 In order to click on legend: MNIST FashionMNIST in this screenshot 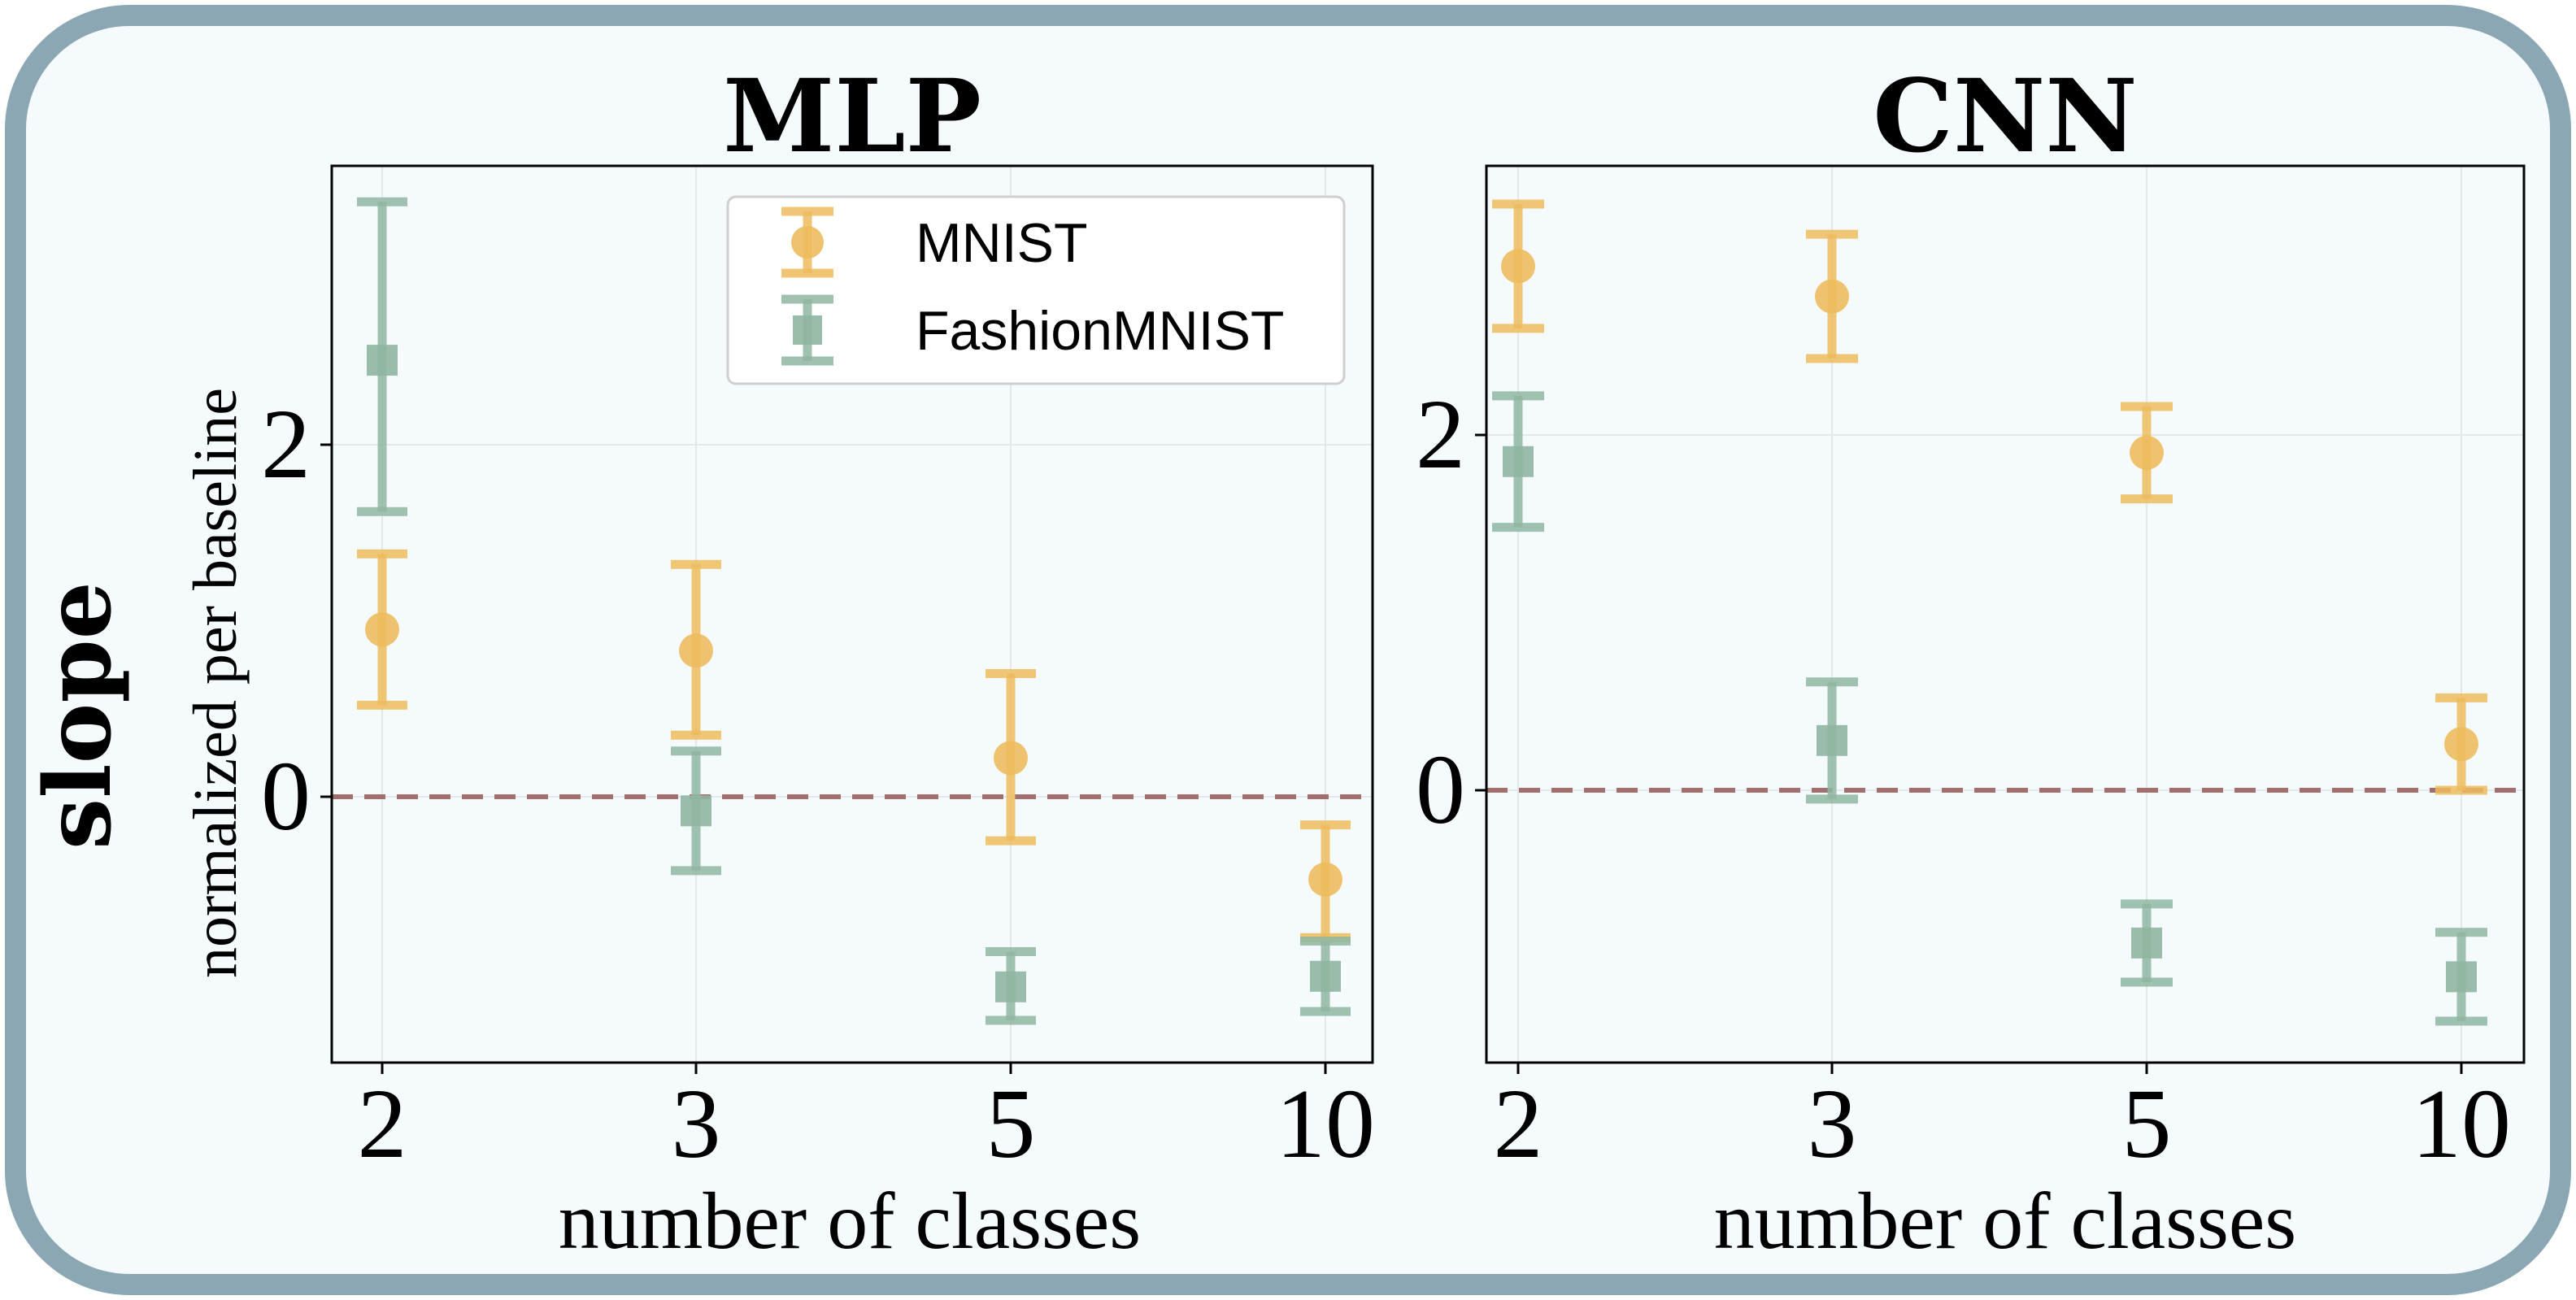, I will do `click(1036, 290)`.